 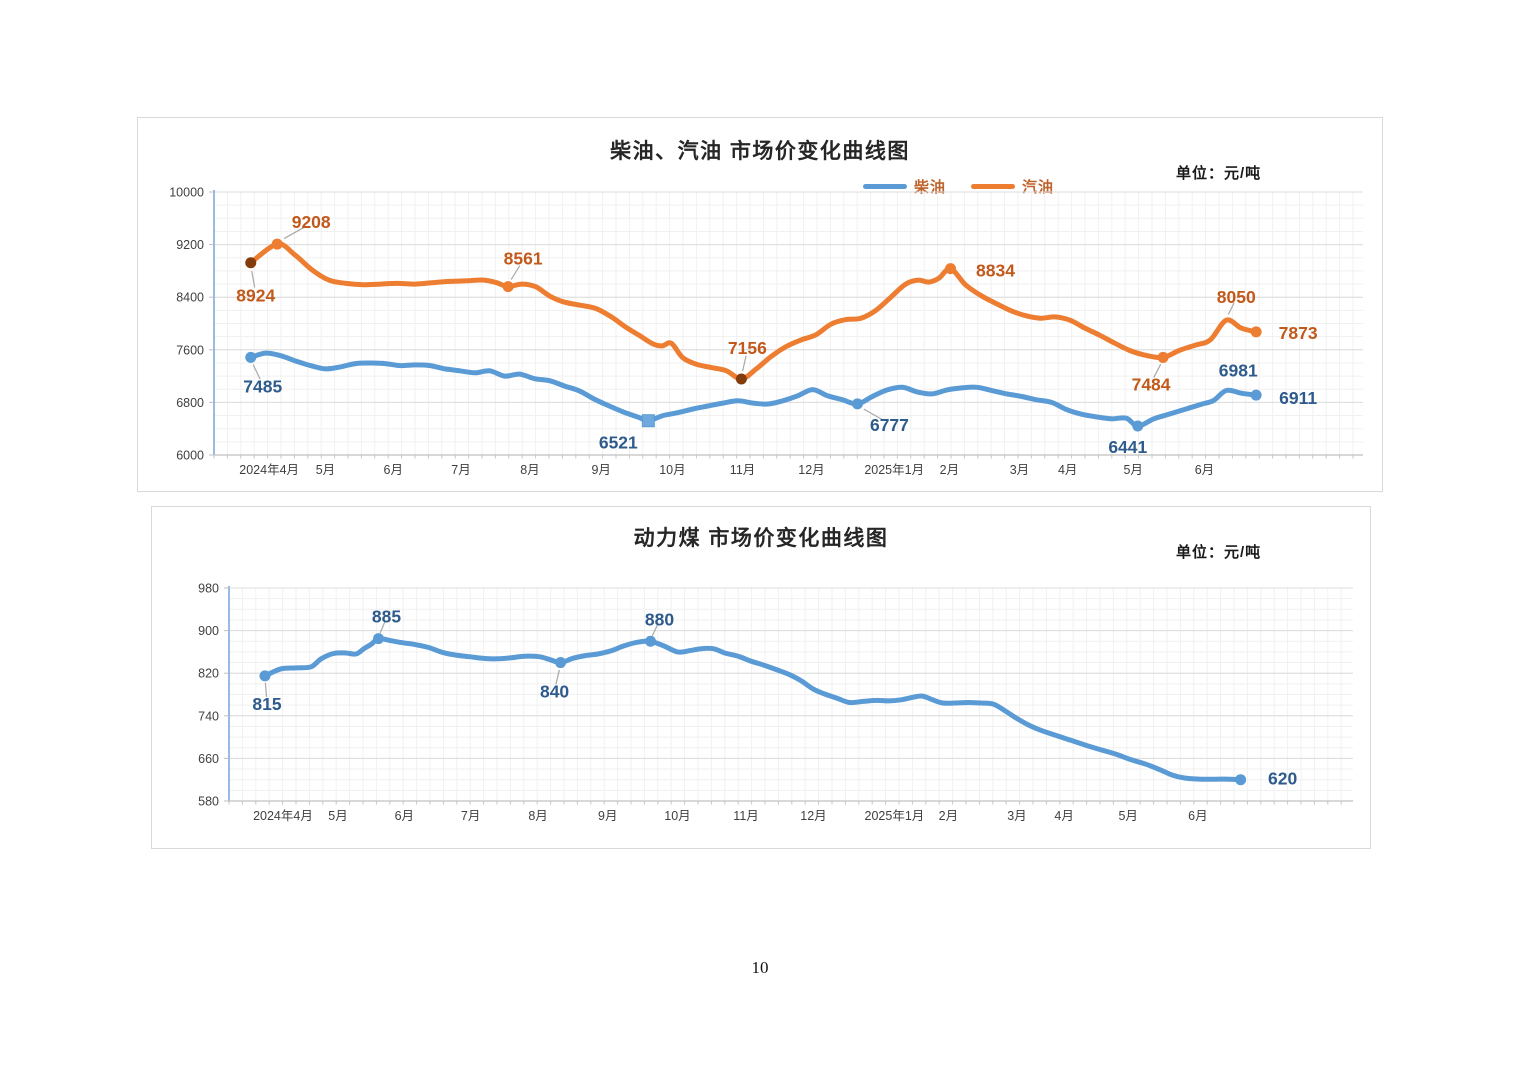 What do you see at coordinates (618, 443) in the screenshot?
I see `svg-text: 6521` at bounding box center [618, 443].